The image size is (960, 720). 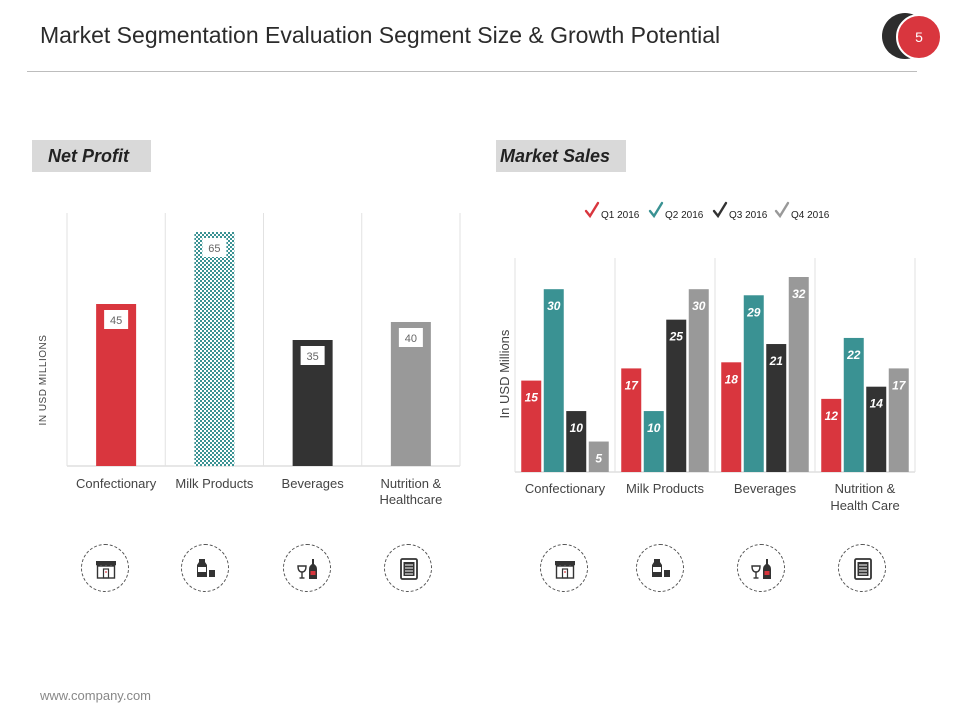 I want to click on data-label: 22, so click(x=853, y=355).